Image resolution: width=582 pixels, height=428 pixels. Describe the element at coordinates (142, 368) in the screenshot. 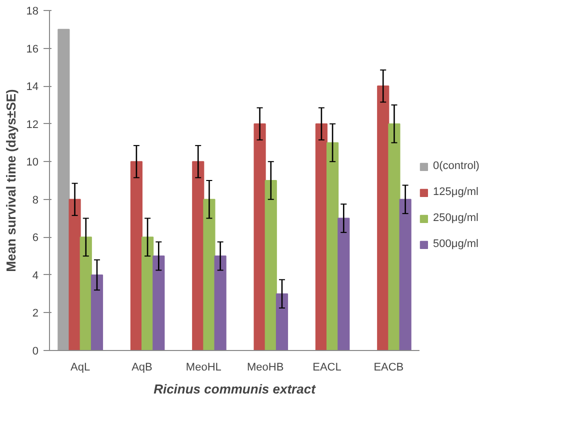

I see `x-tick-label: AqB` at that location.